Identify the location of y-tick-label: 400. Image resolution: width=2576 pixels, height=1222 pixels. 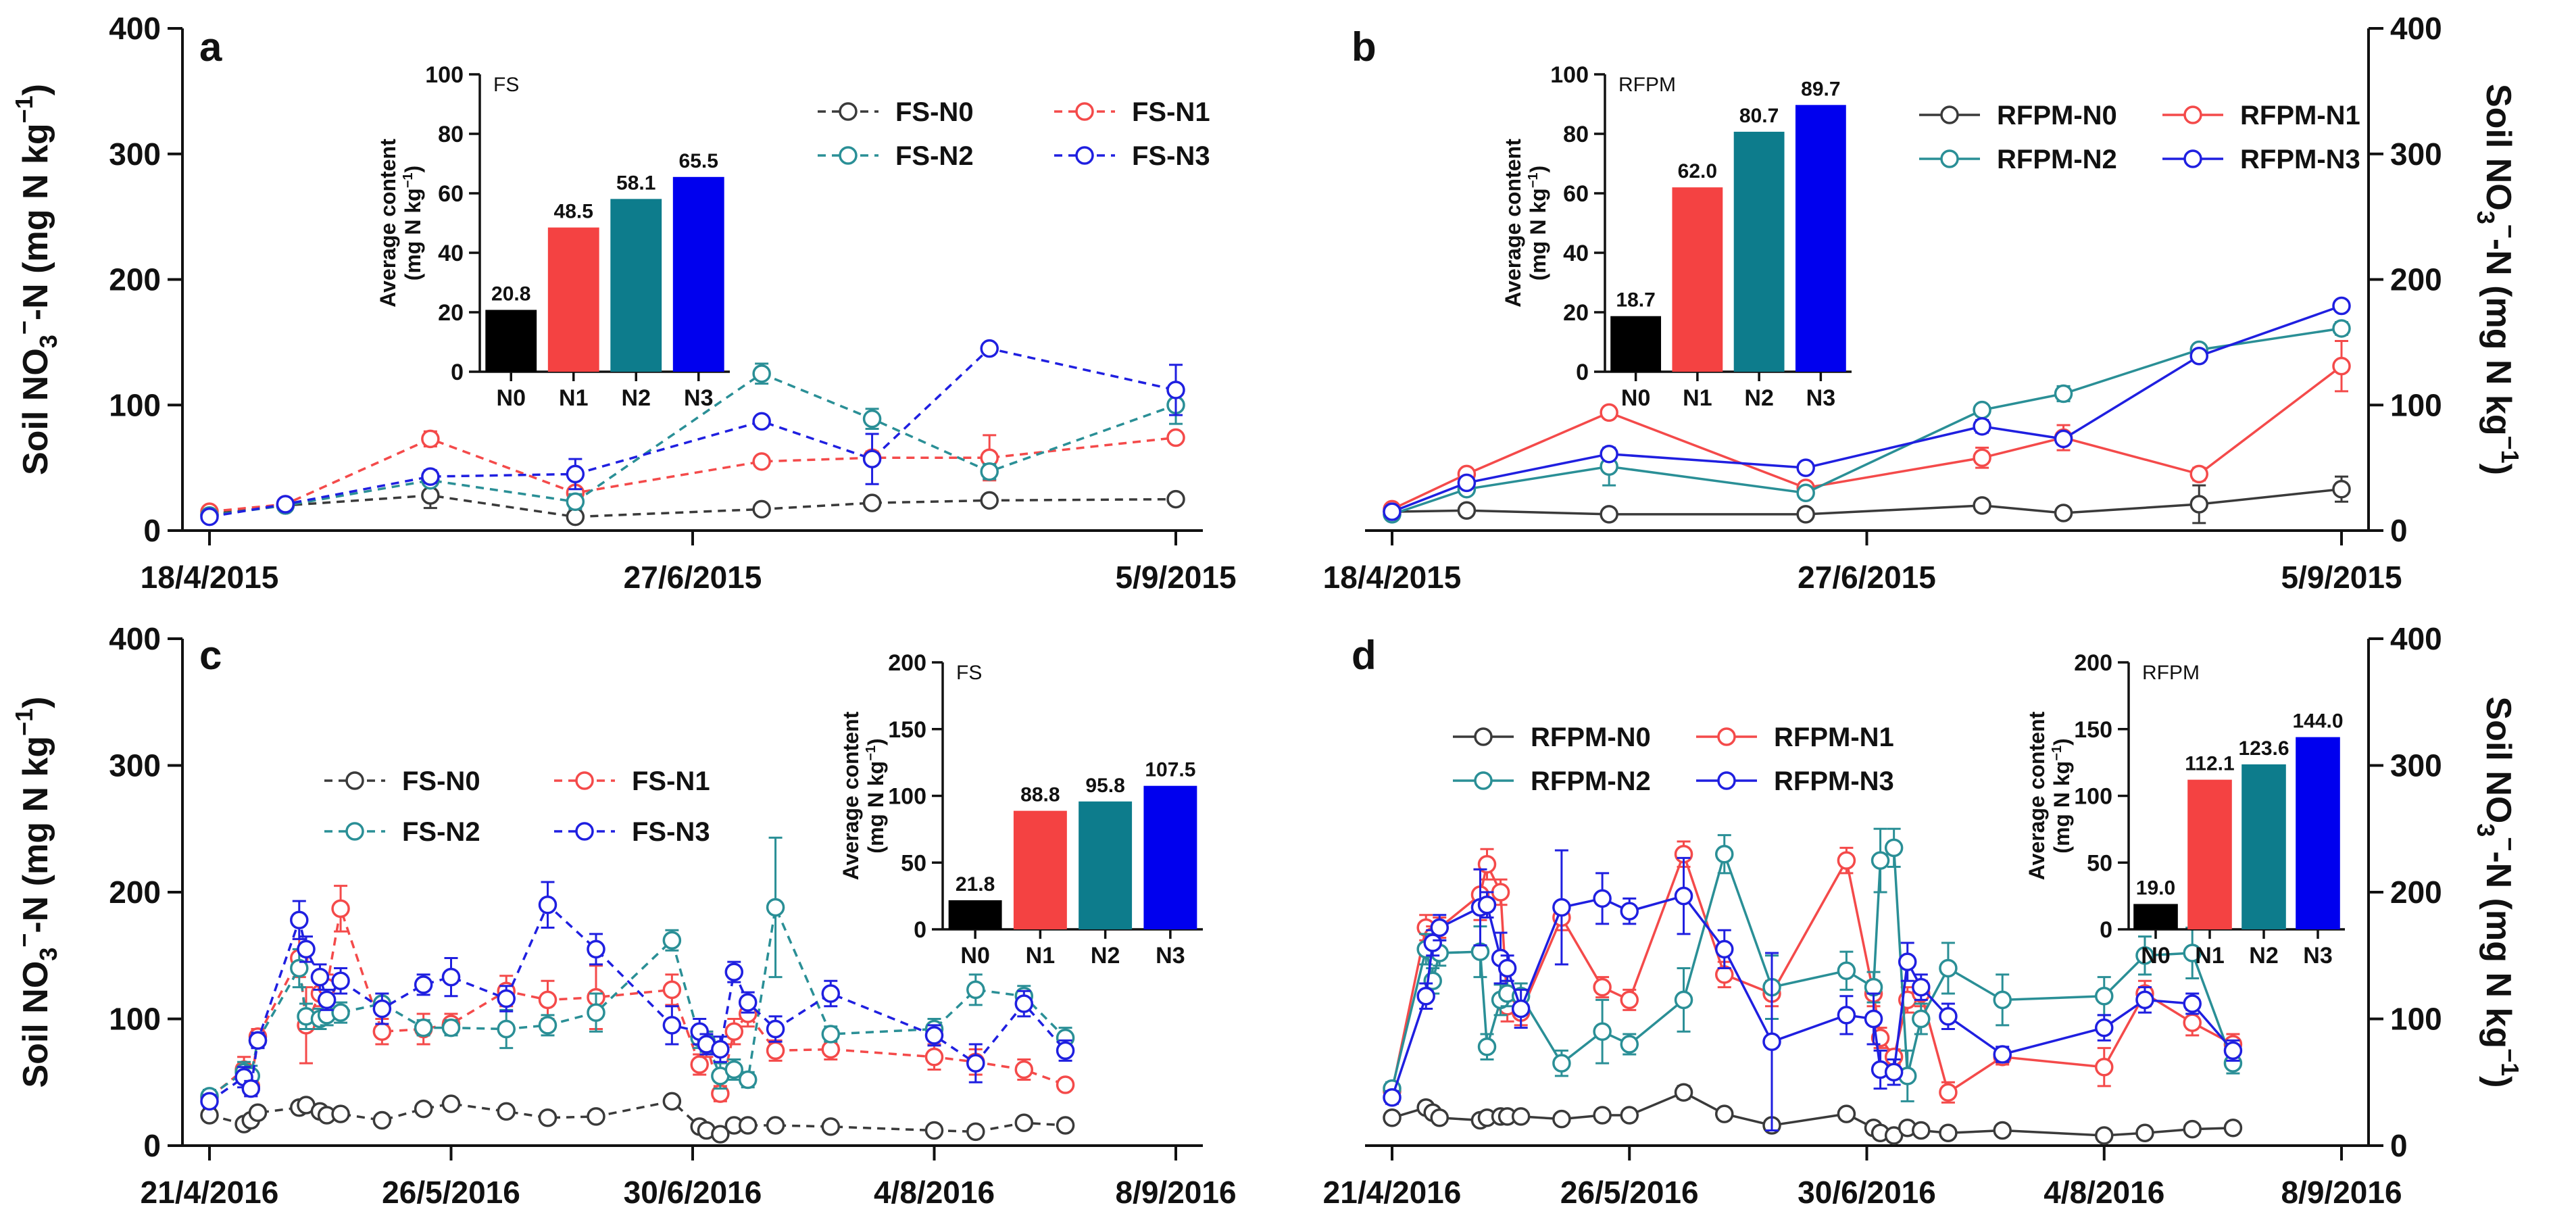
(2416, 28).